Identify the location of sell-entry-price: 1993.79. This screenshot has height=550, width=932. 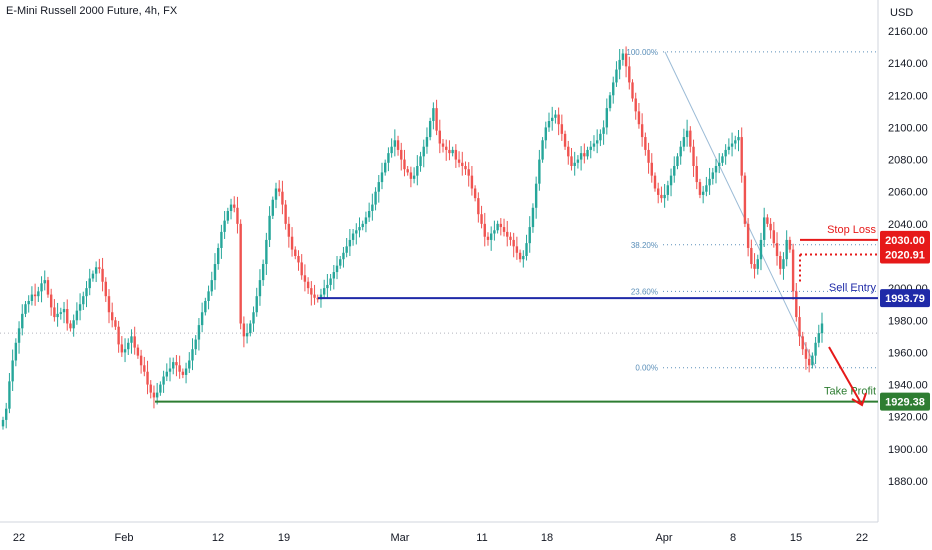
(905, 299).